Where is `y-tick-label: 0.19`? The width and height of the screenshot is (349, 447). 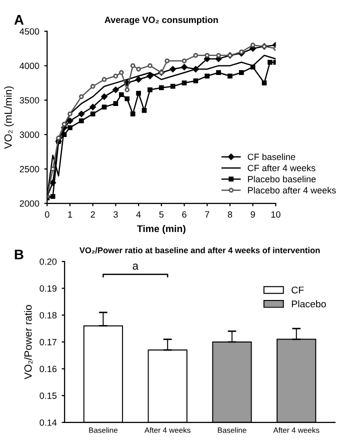 y-tick-label: 0.19 is located at coordinates (48, 288).